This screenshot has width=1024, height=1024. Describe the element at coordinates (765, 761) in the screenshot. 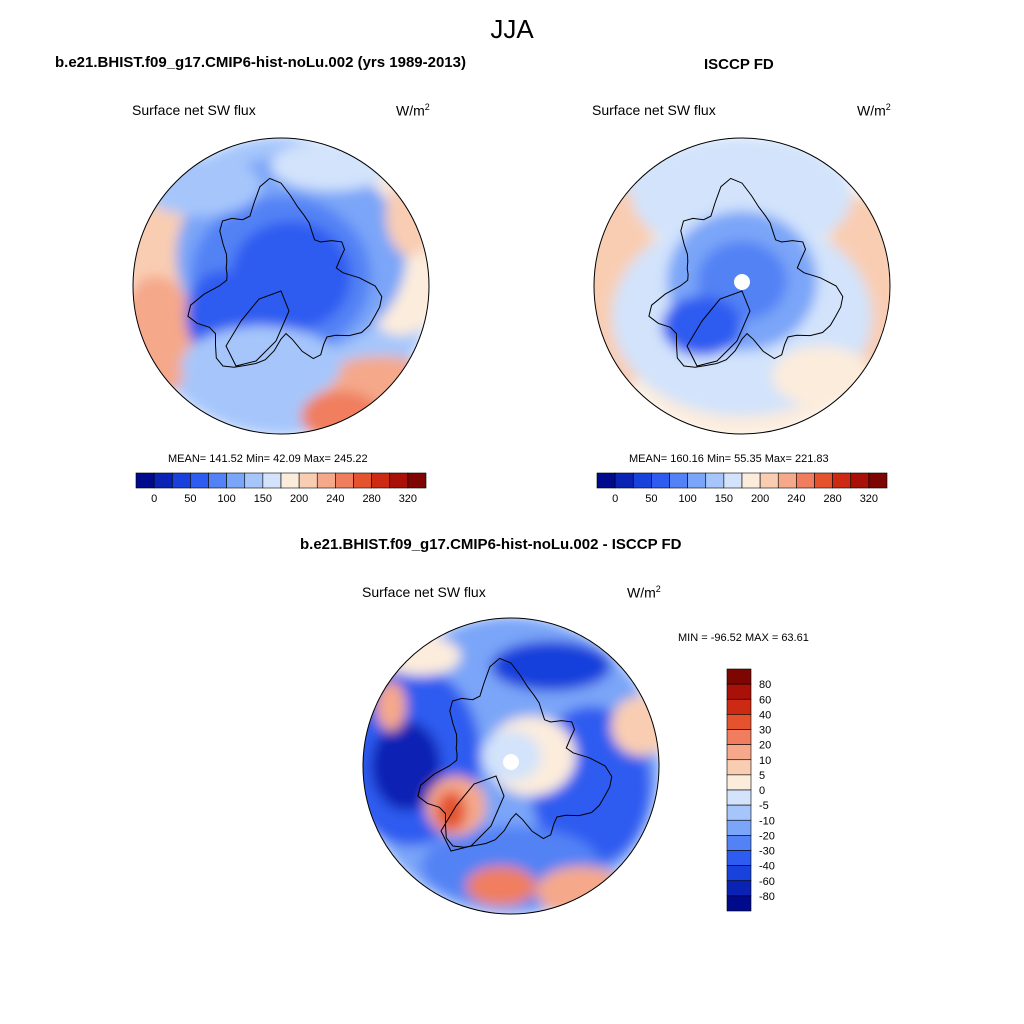

I see `colorbar-tick-label: 10` at that location.